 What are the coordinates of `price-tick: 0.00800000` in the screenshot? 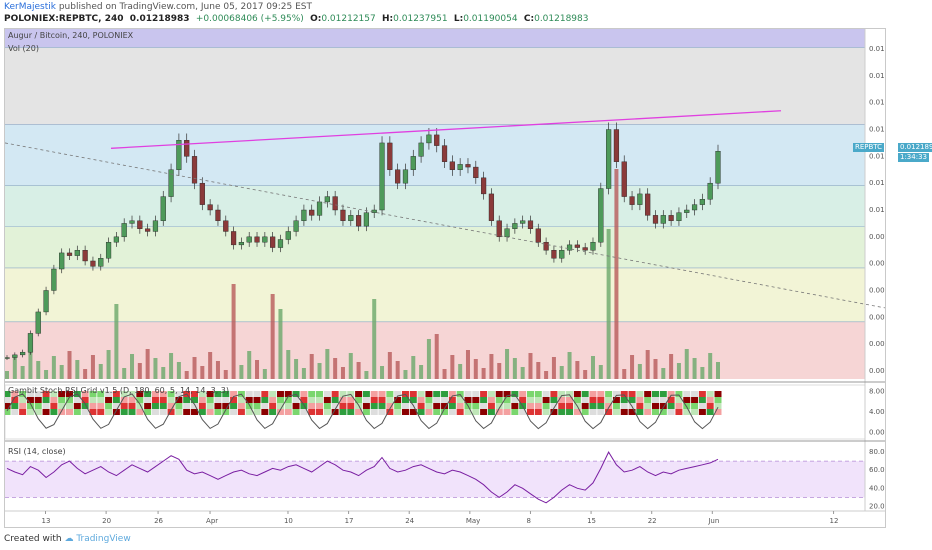 It's located at (877, 264).